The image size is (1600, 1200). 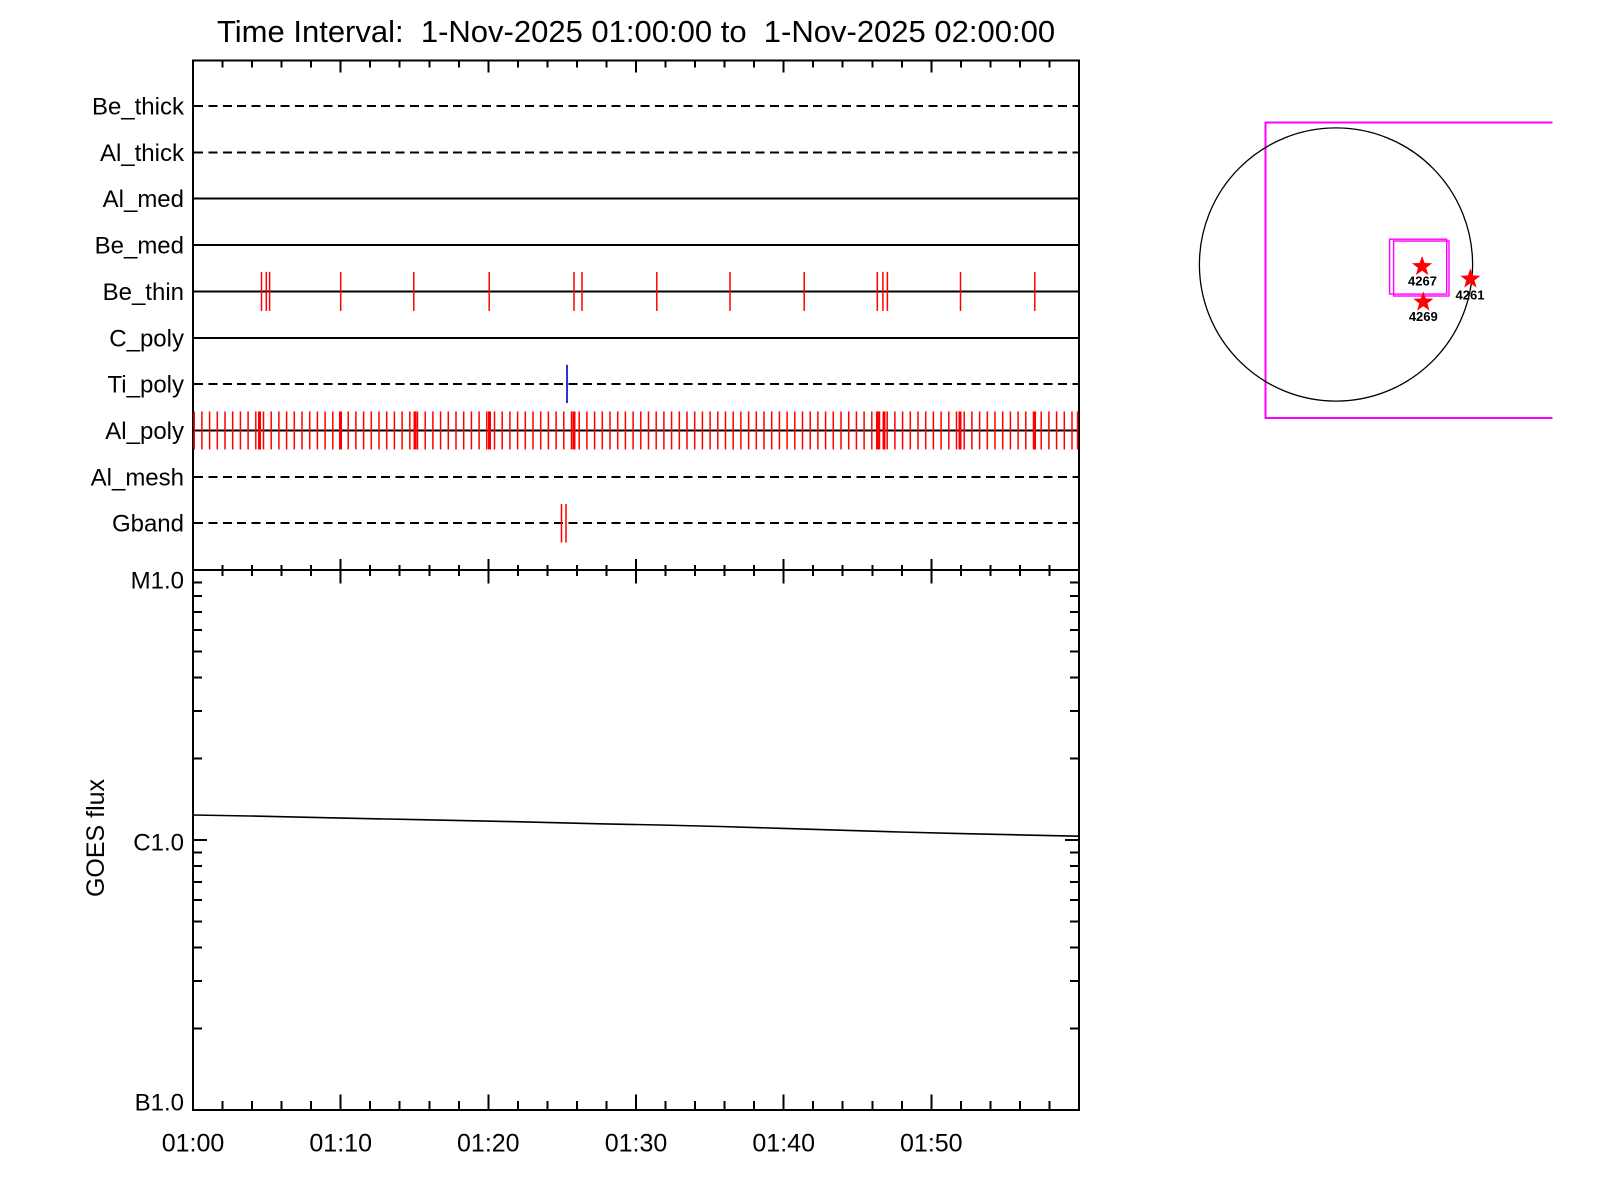 What do you see at coordinates (931, 1144) in the screenshot?
I see `svg-text: 01:50` at bounding box center [931, 1144].